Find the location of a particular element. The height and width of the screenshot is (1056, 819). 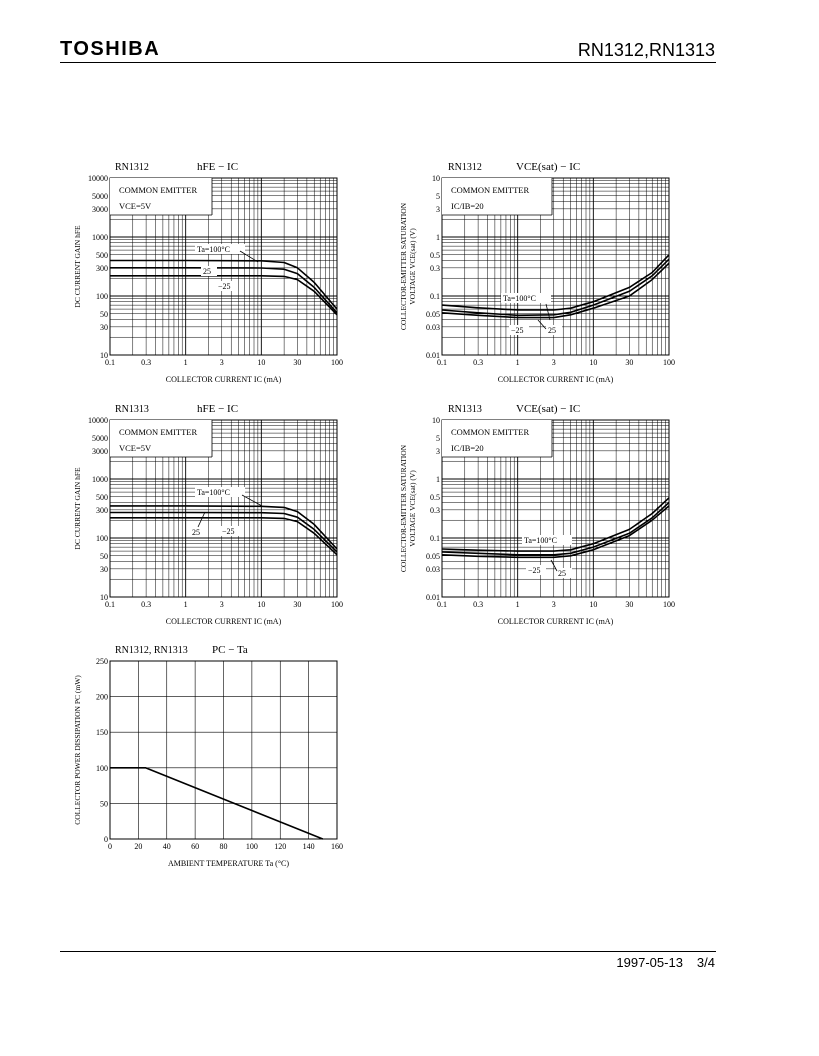

annotation-text: VCE=5V is located at coordinates (135, 206).